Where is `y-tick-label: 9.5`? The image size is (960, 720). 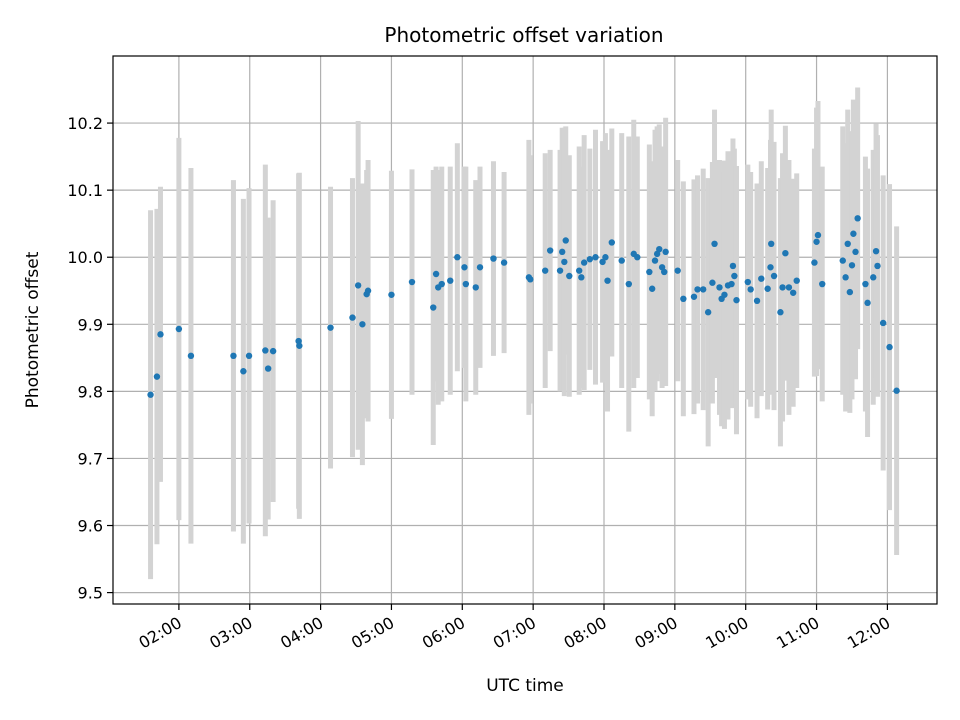
y-tick-label: 9.5 is located at coordinates (90, 593).